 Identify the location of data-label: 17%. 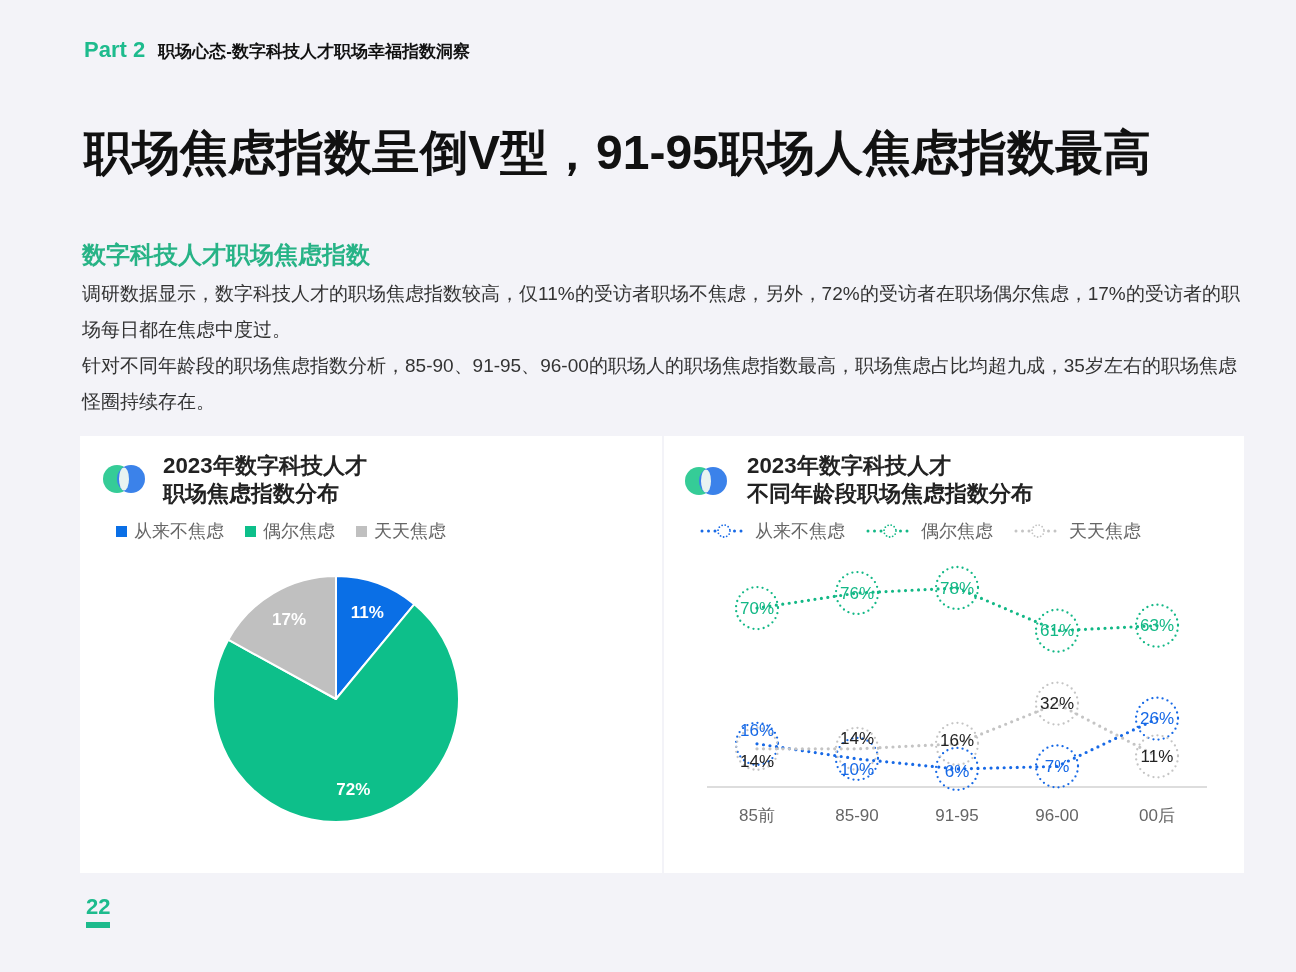
(289, 620).